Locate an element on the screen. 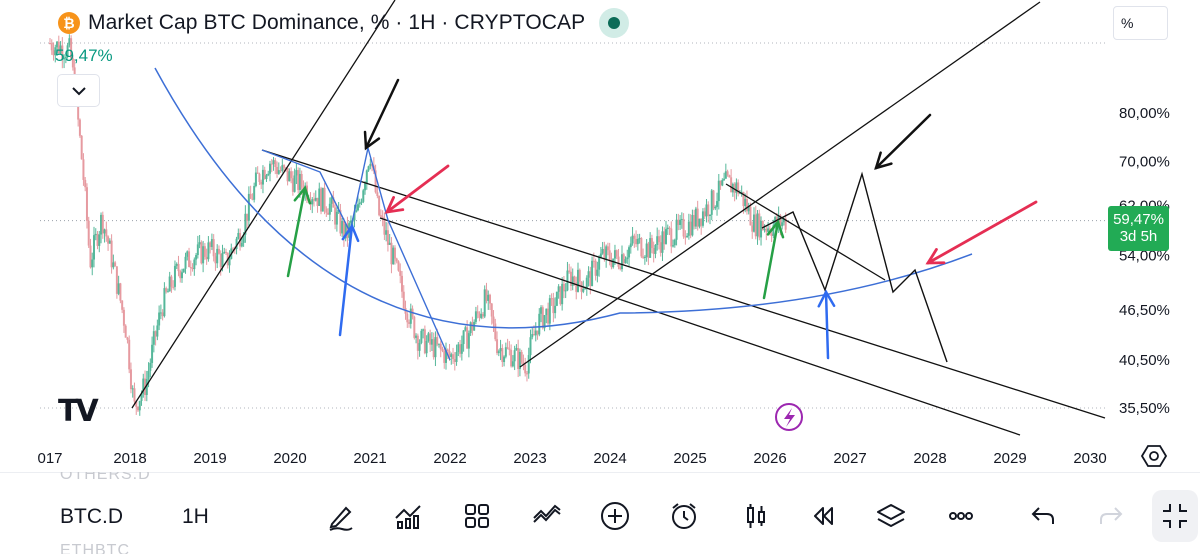  draw-icon is located at coordinates (340, 516).